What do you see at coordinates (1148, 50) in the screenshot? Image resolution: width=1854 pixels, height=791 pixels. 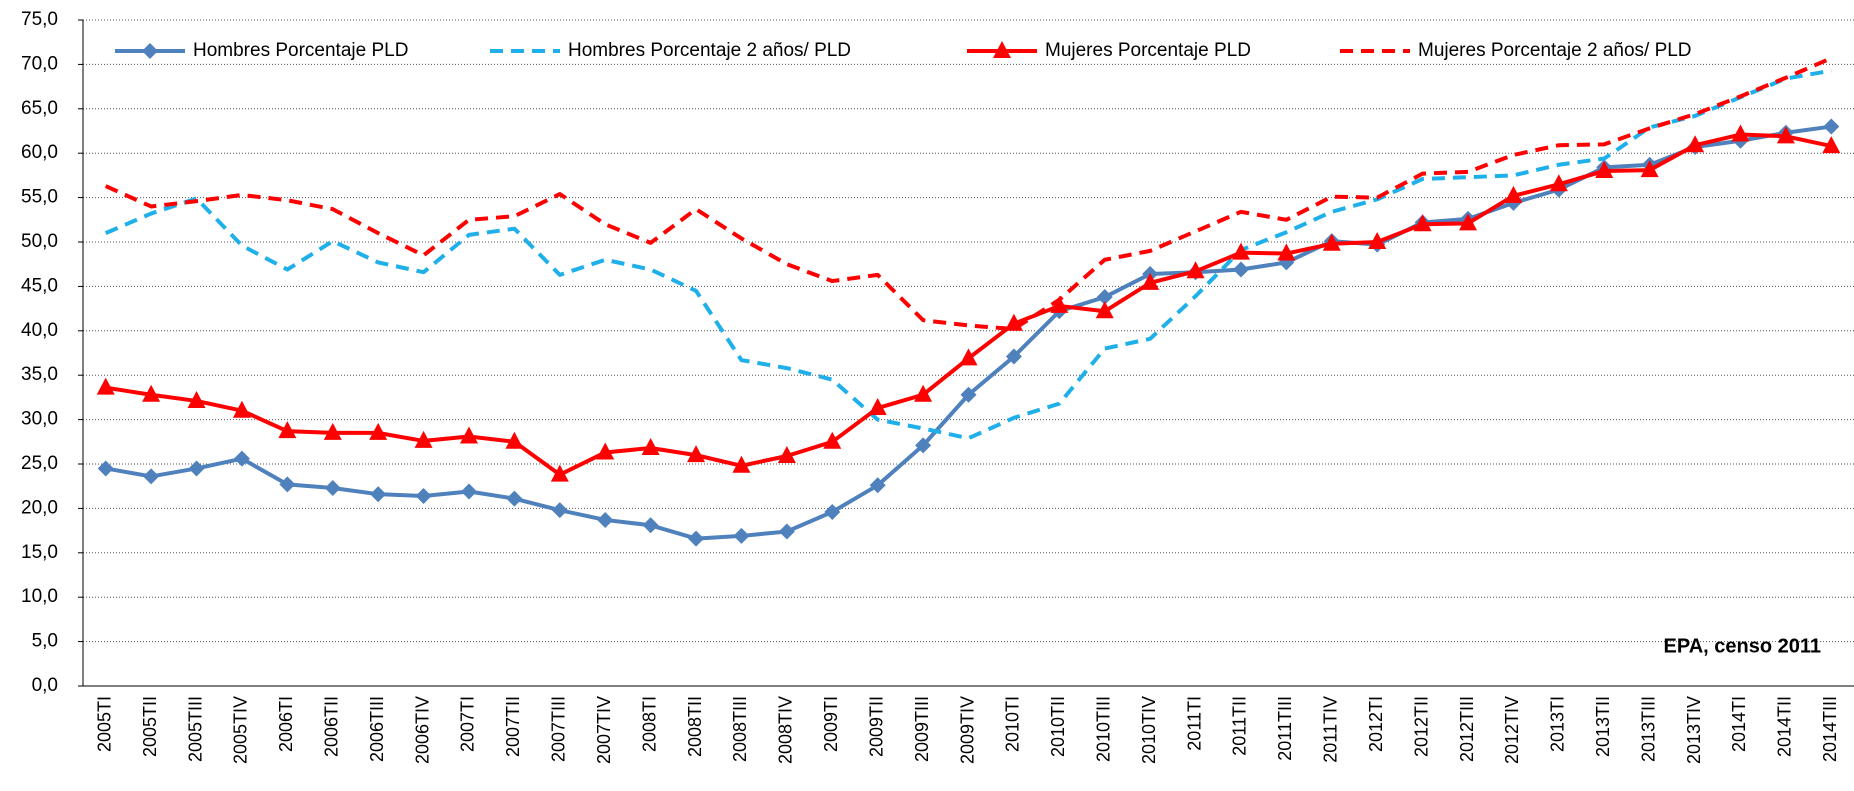 I see `legend-label: Mujeres Porcentaje PLD` at bounding box center [1148, 50].